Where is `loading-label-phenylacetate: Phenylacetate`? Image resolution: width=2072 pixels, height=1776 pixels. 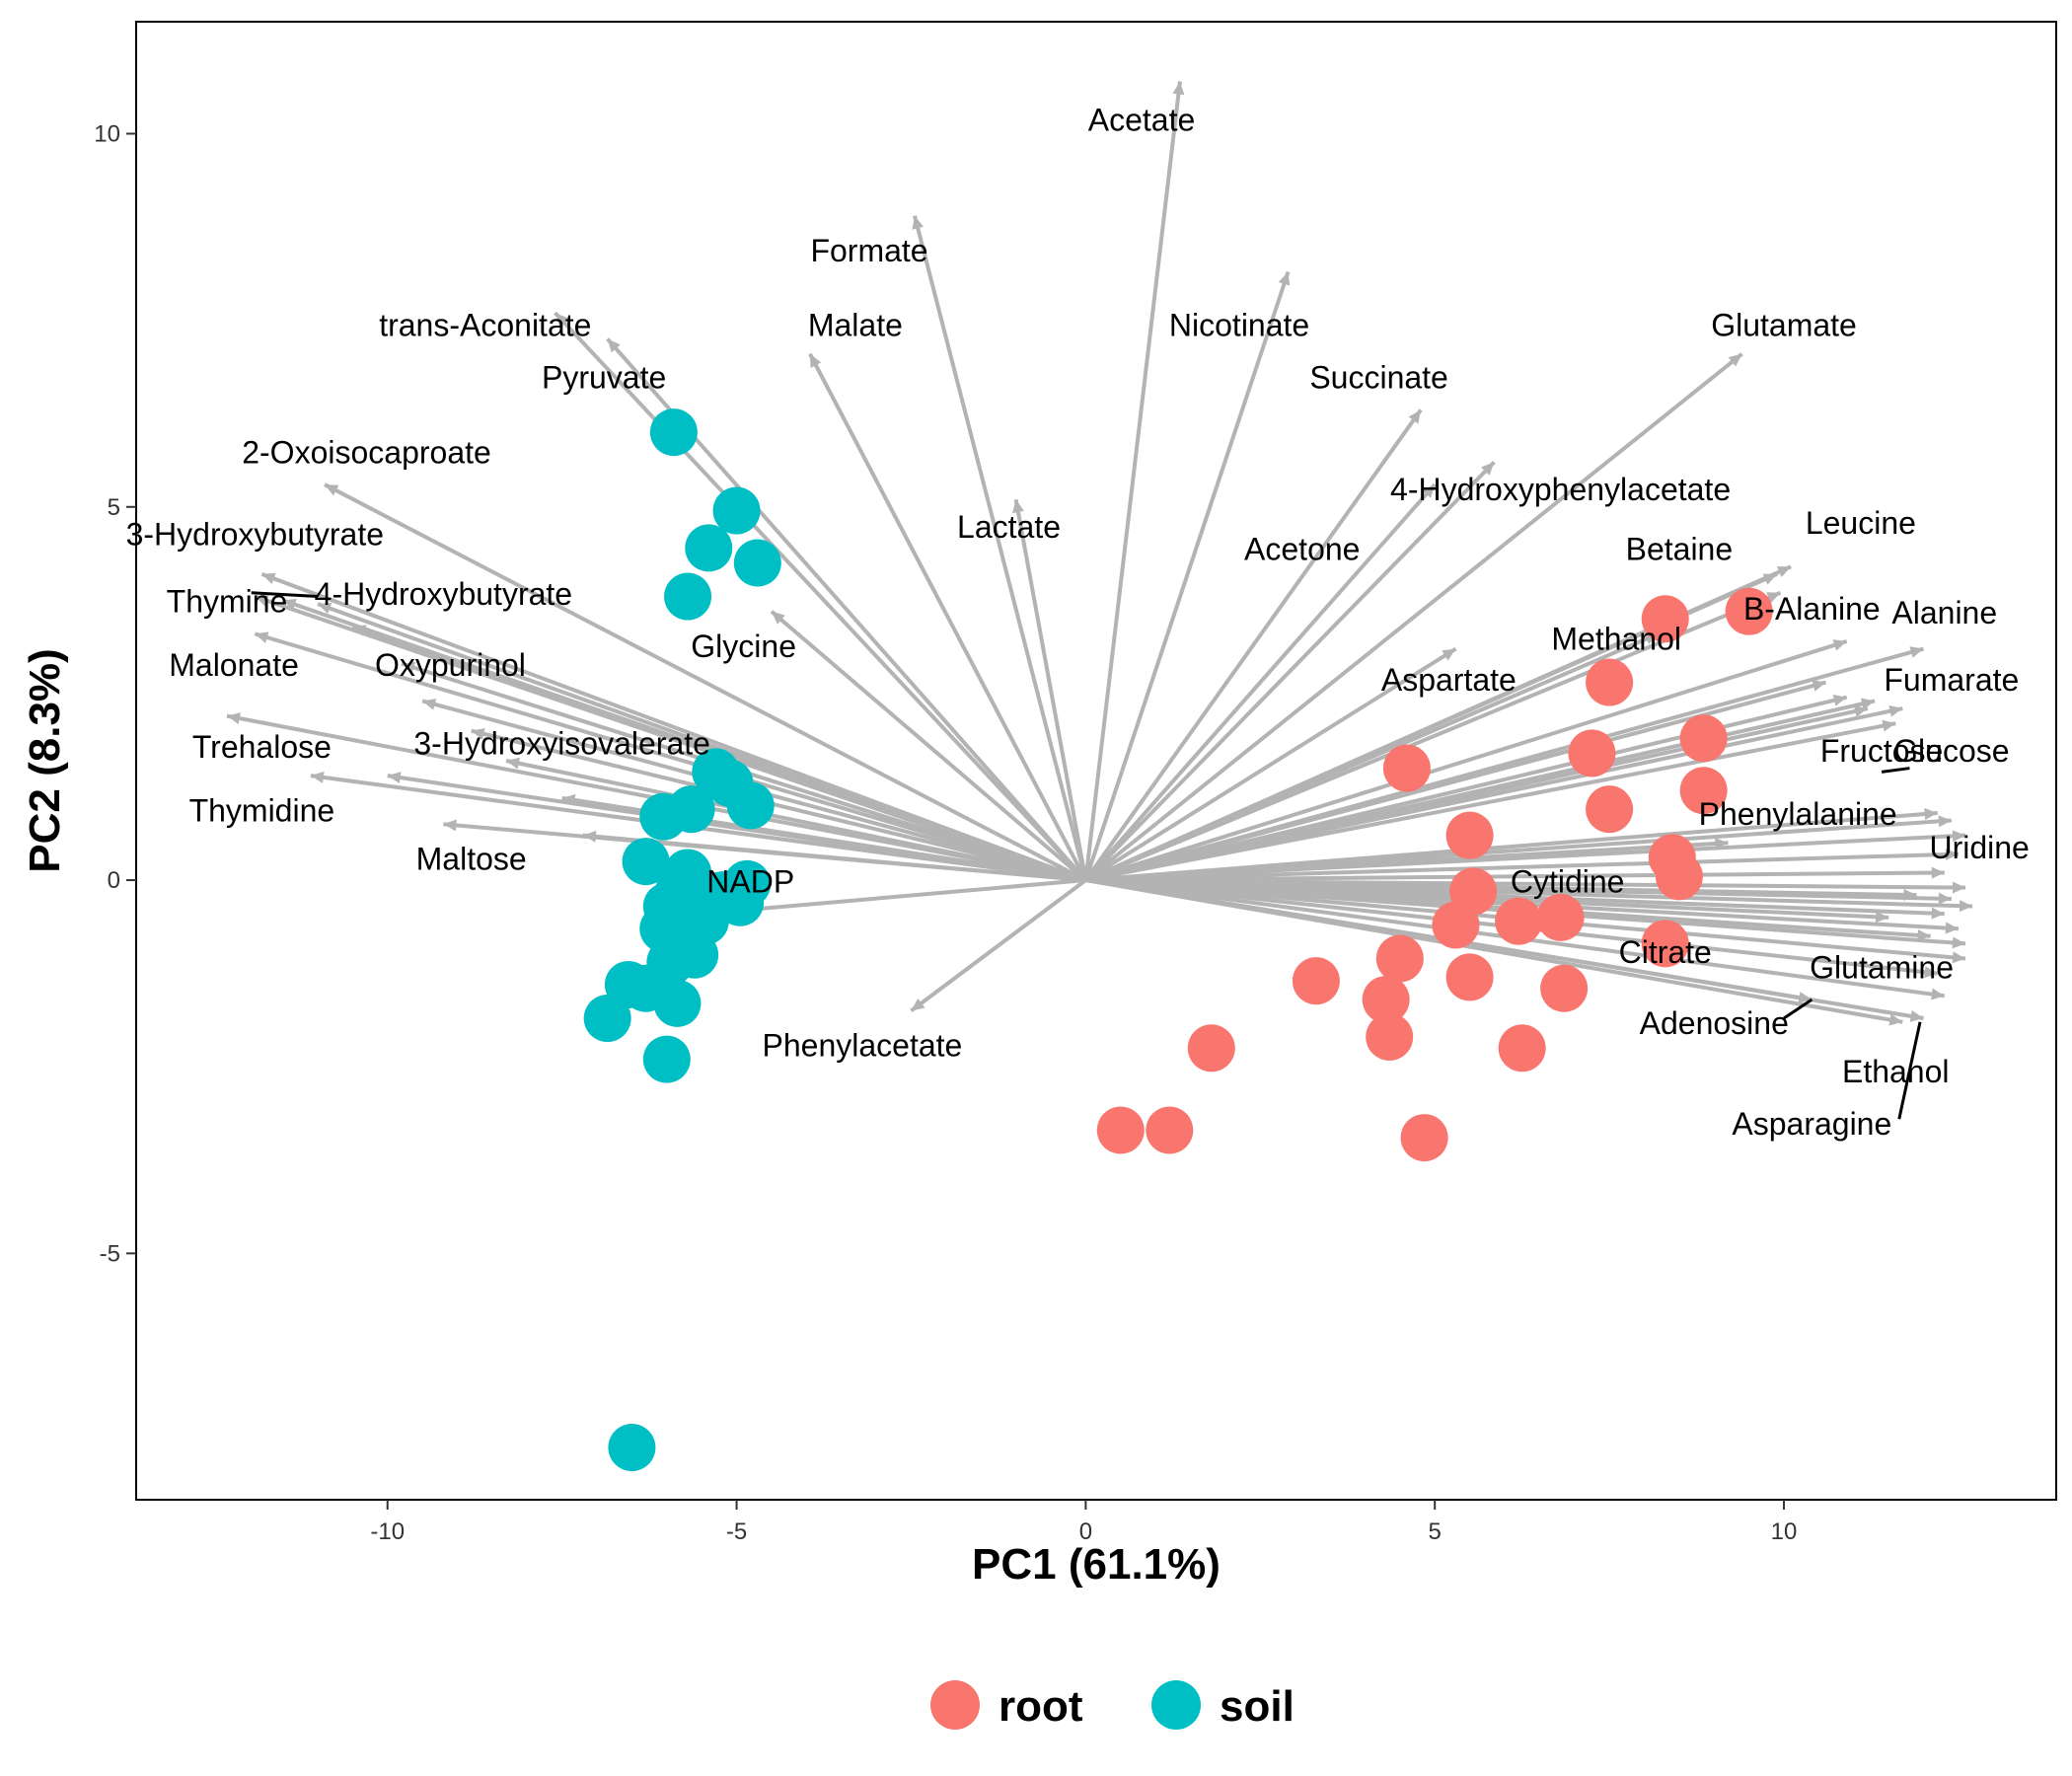 loading-label-phenylacetate: Phenylacetate is located at coordinates (863, 1046).